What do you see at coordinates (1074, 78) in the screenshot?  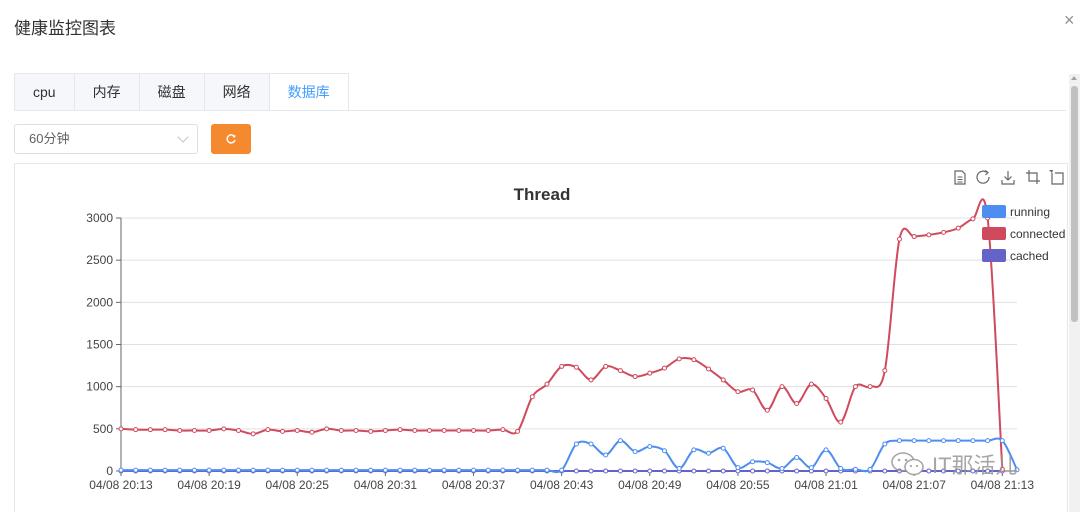 I see `scroll-up-icon` at bounding box center [1074, 78].